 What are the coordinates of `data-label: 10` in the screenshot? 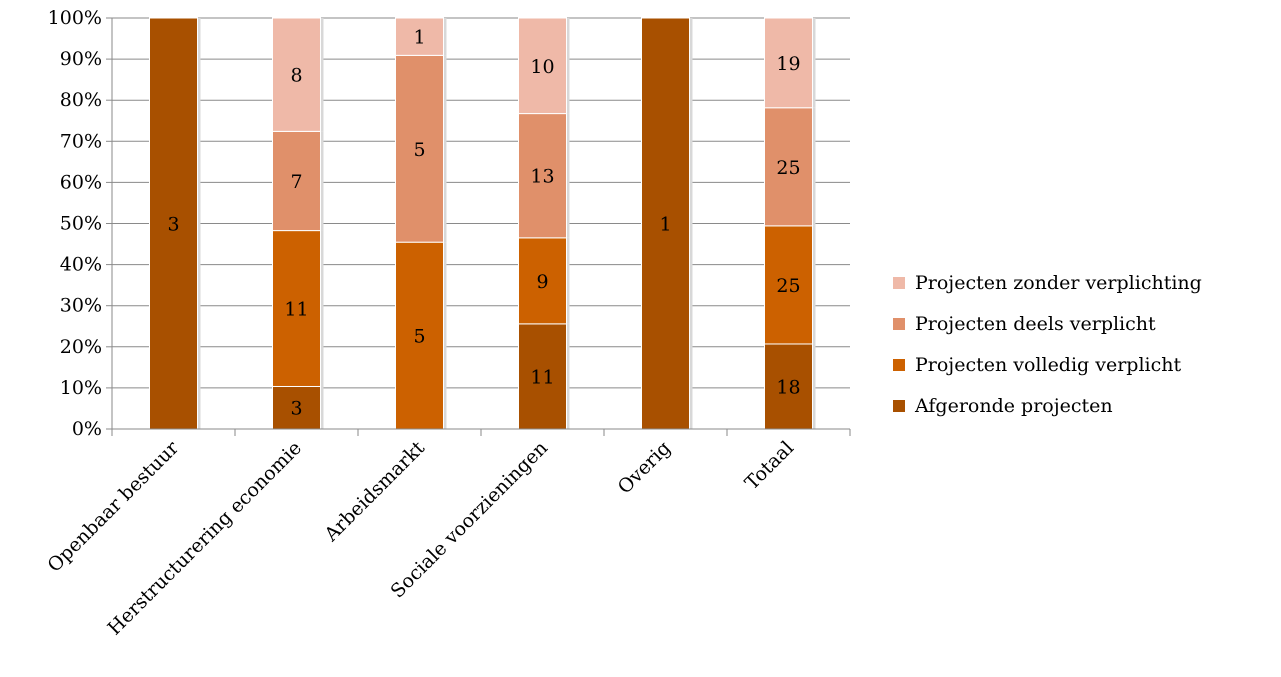 It's located at (542, 67).